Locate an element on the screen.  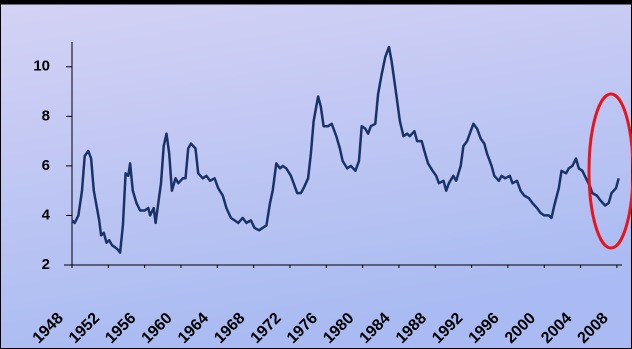
y-tick-label: 10 is located at coordinates (41, 66).